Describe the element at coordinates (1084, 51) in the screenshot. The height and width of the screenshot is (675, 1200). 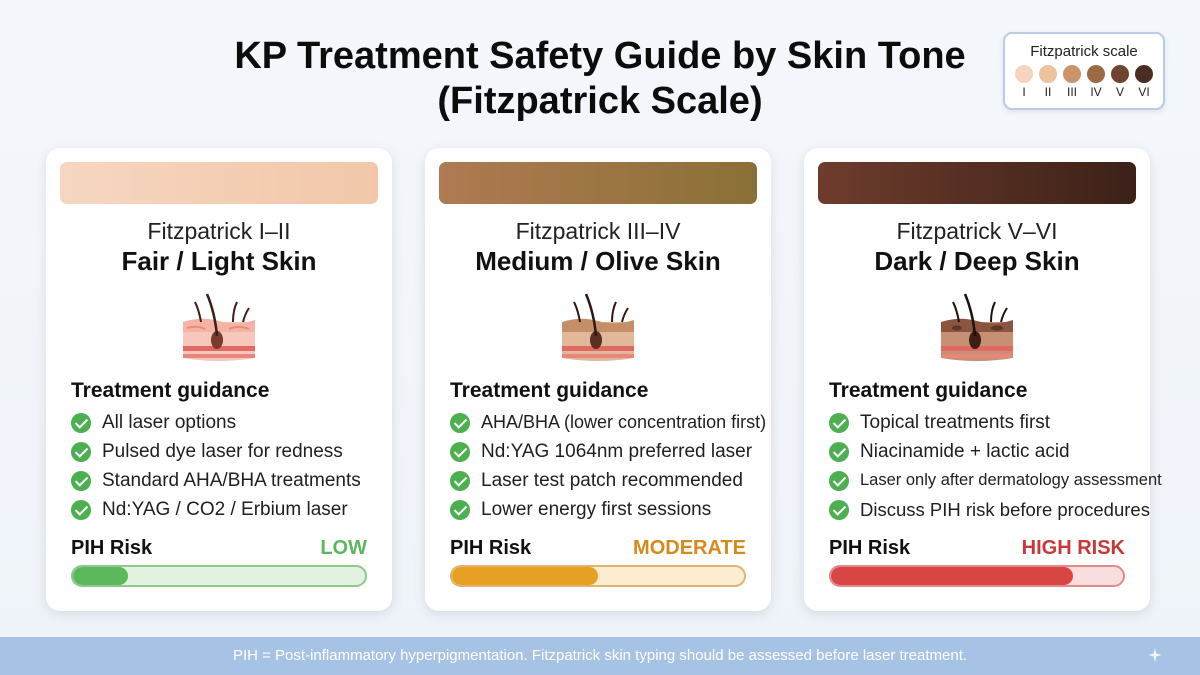
I see `legend-title: Fitzpatrick scale` at that location.